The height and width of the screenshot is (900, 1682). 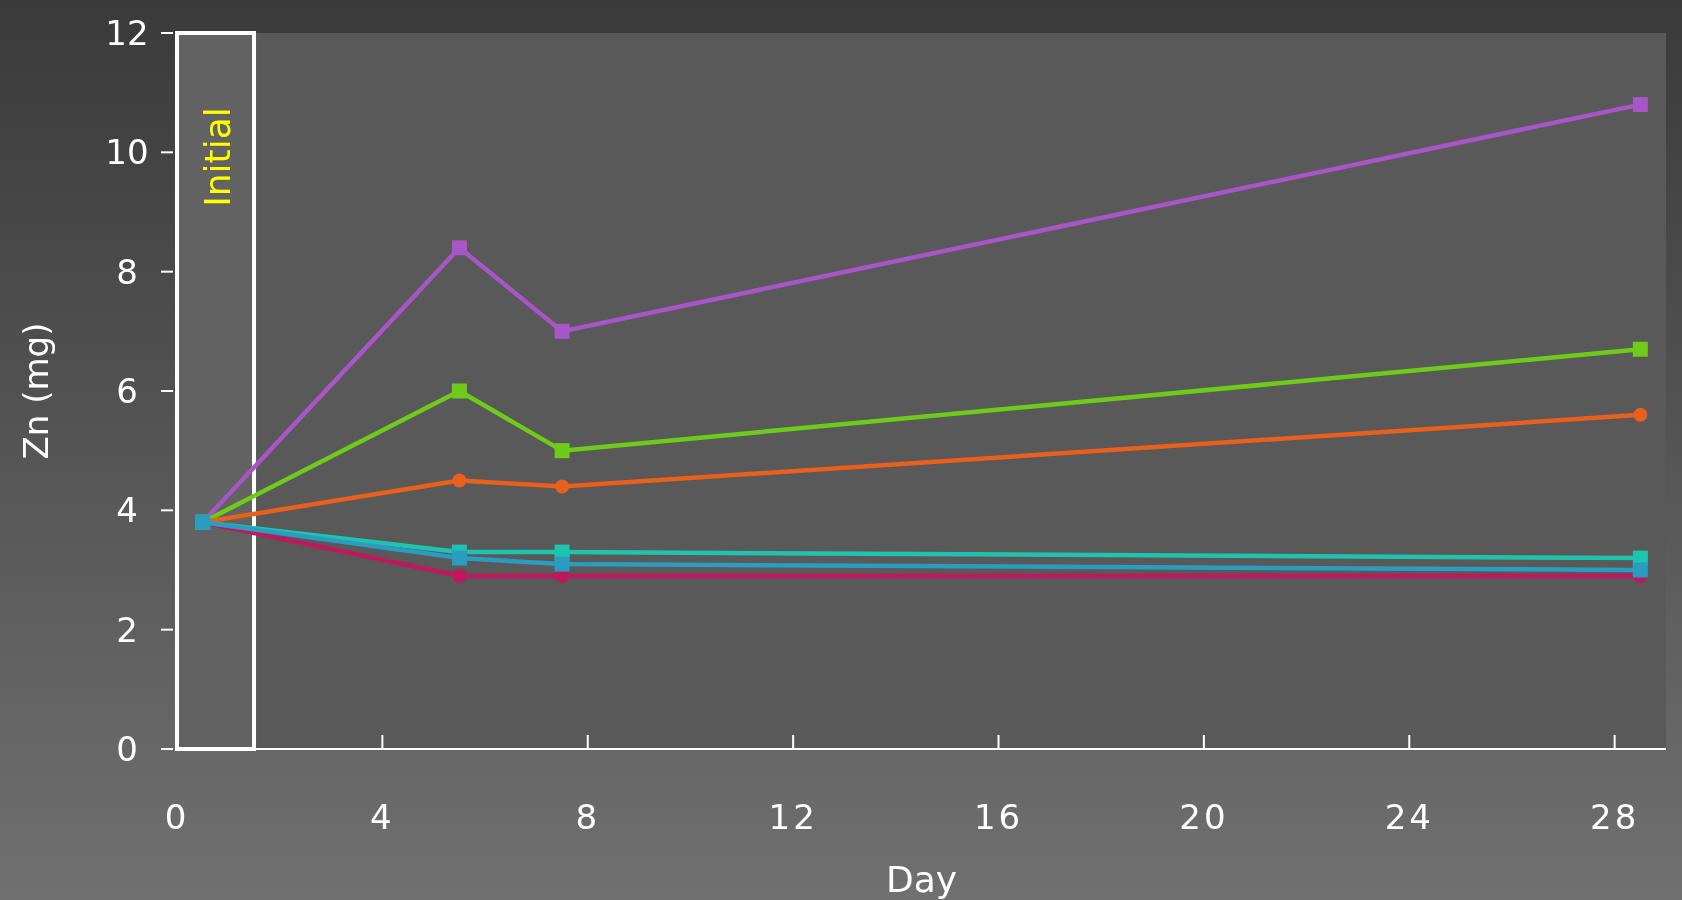 I want to click on x-tick-label: 12, so click(x=793, y=817).